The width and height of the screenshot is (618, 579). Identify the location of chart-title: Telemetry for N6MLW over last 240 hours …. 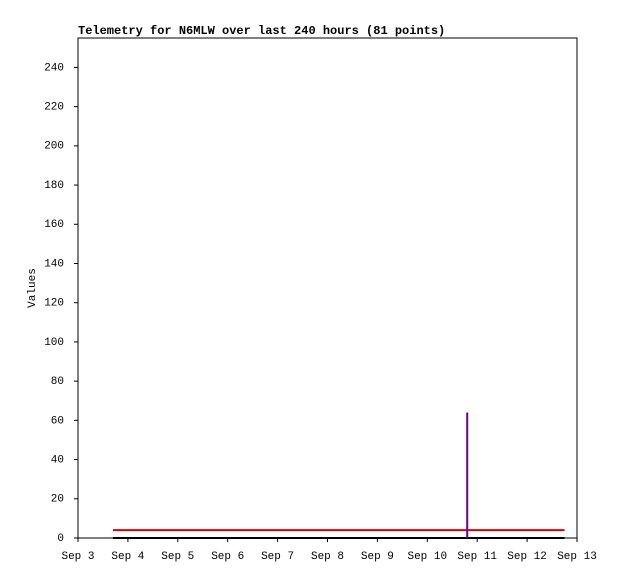
(261, 31).